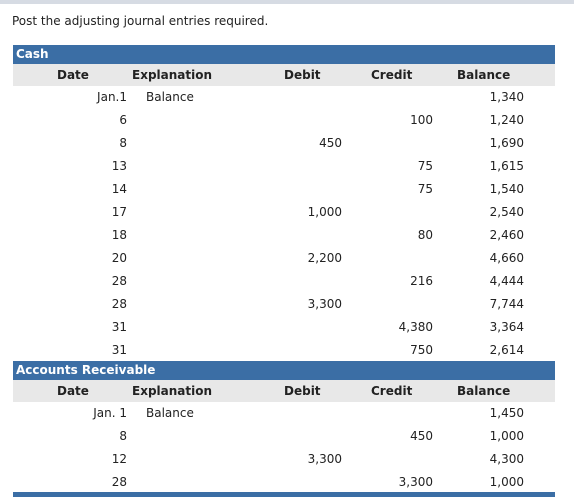 This screenshot has height=497, width=574. What do you see at coordinates (284, 120) in the screenshot?
I see `ledger-row: 6 100 1,240` at bounding box center [284, 120].